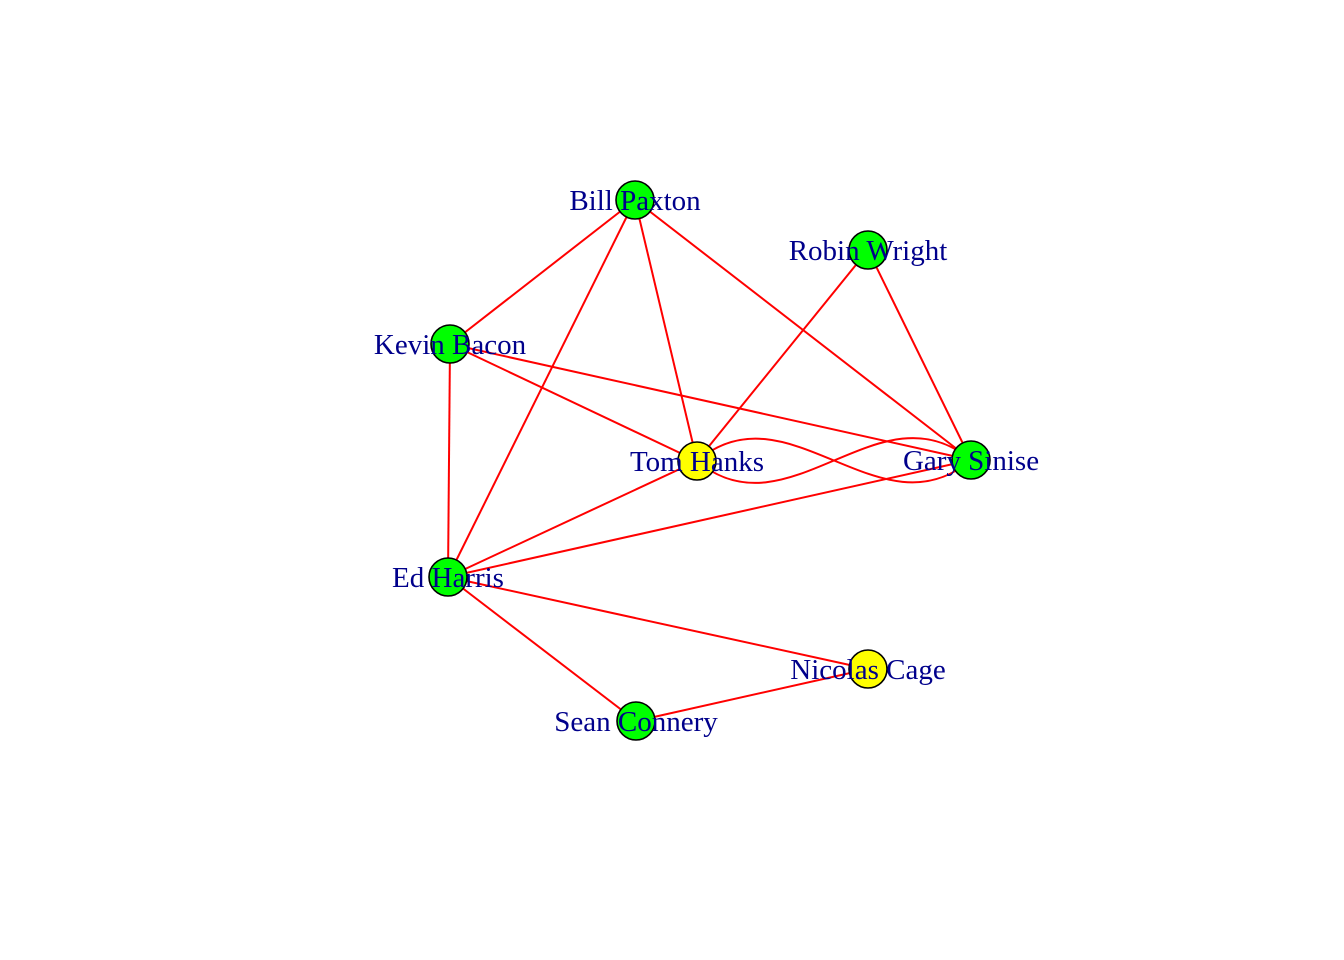 The height and width of the screenshot is (960, 1344). I want to click on node-kevin-bacon, so click(450, 344).